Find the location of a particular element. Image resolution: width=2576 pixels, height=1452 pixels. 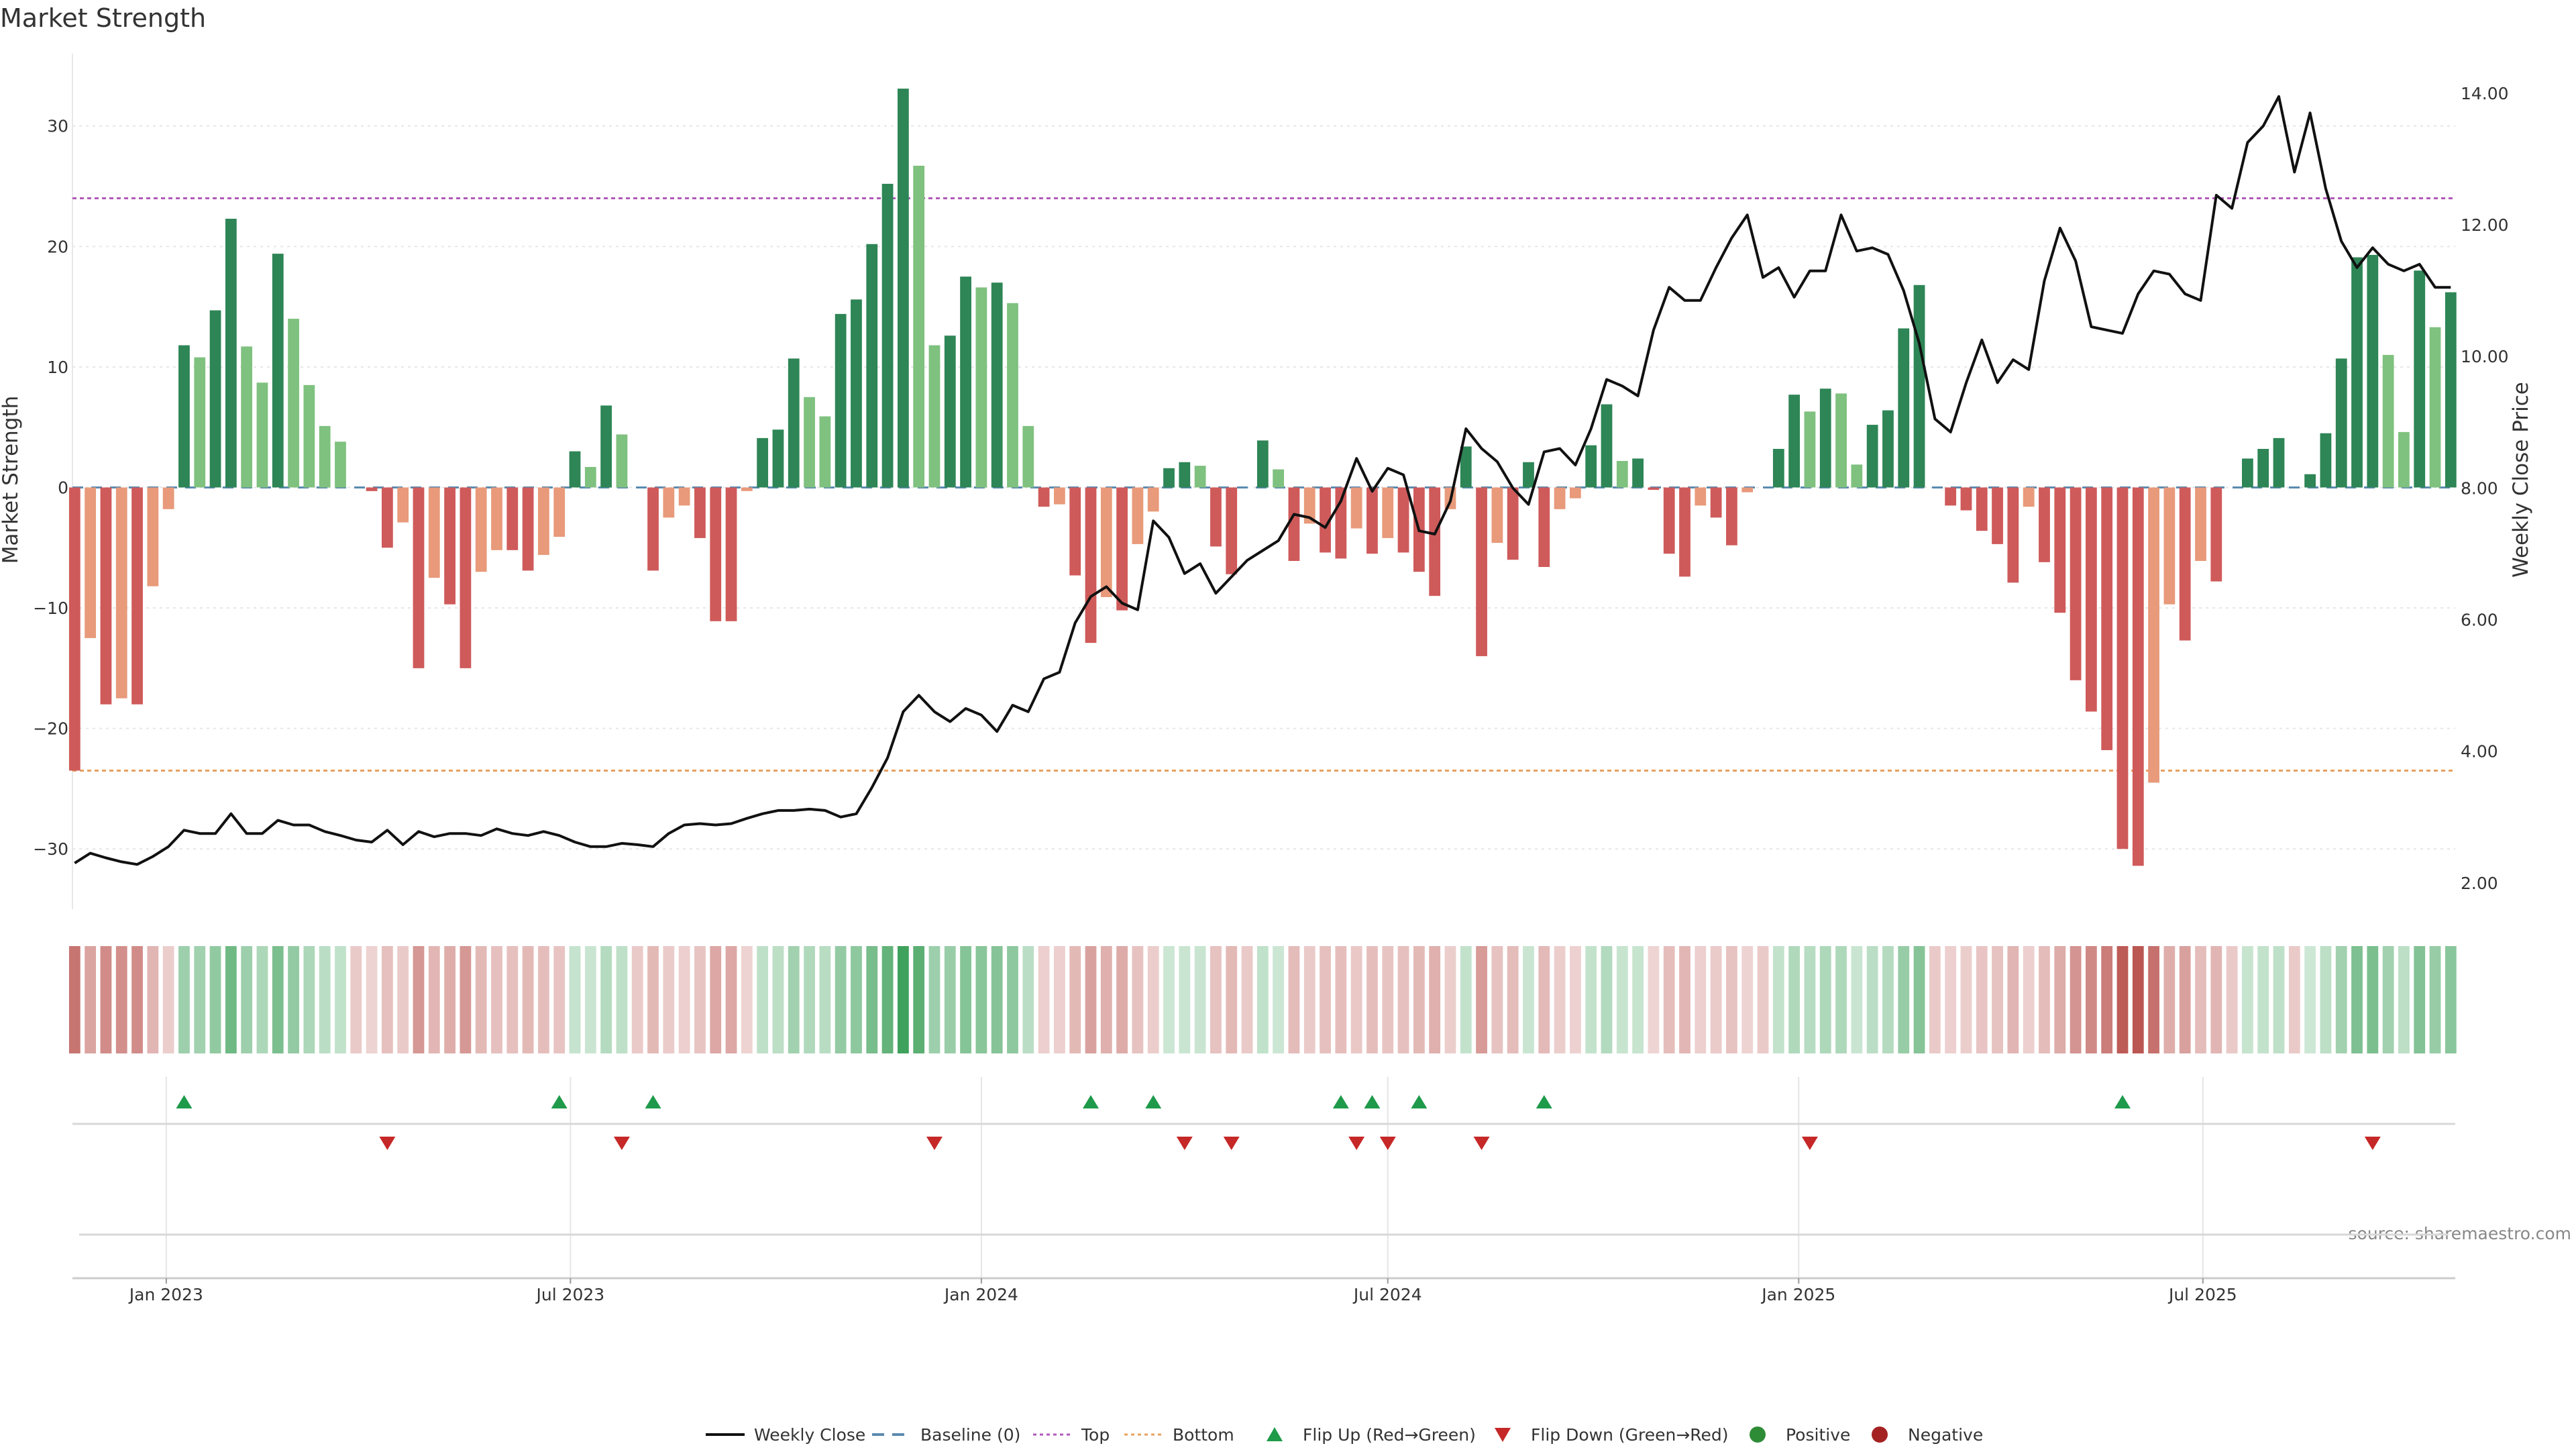

flip-markers is located at coordinates (1278, 1123).